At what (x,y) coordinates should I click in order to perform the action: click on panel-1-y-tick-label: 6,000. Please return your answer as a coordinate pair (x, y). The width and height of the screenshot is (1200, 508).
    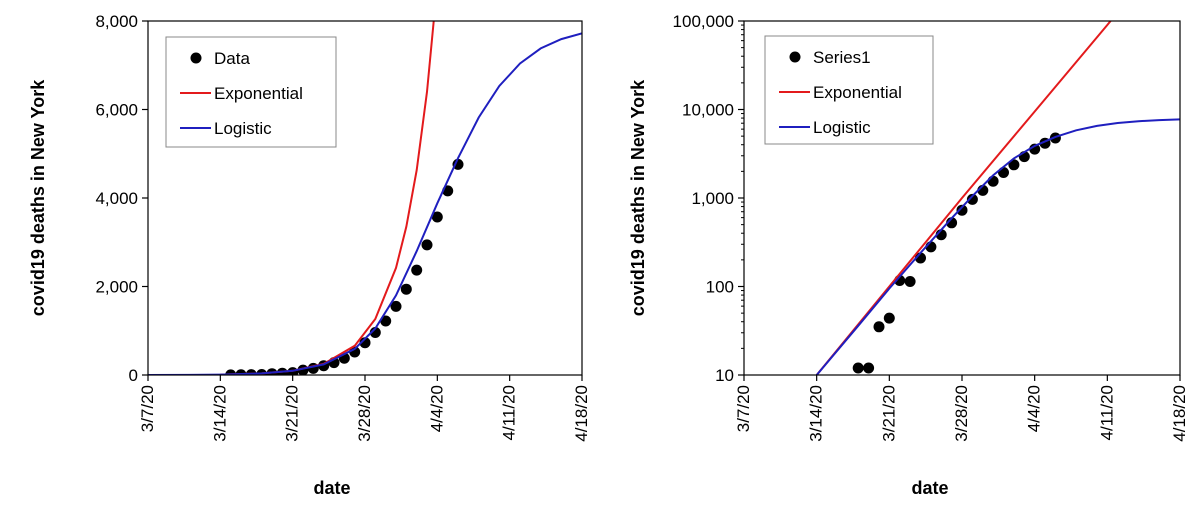
    Looking at the image, I should click on (116, 110).